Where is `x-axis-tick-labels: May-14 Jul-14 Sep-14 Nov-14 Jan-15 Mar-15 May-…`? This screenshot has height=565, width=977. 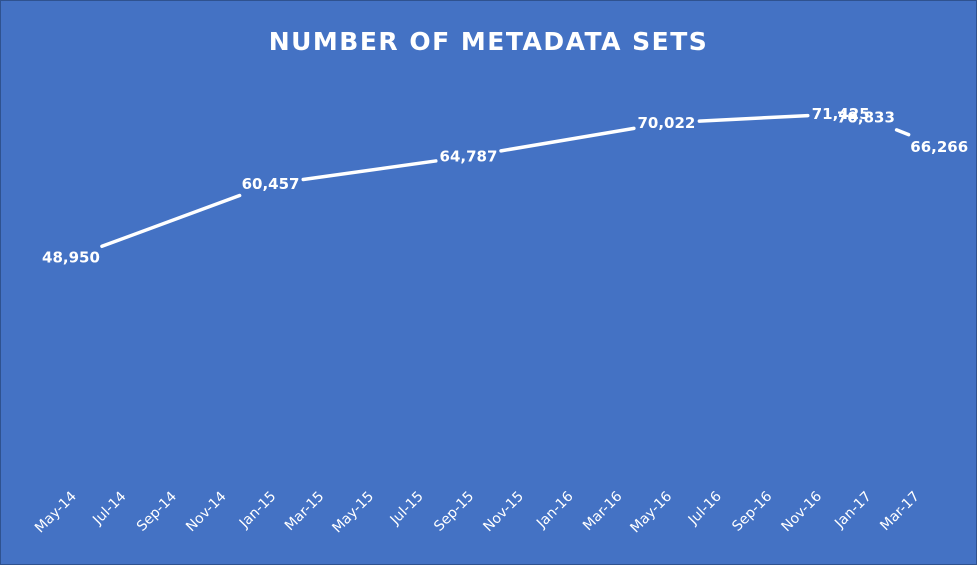 x-axis-tick-labels: May-14 Jul-14 Sep-14 Nov-14 Jan-15 Mar-15 May-… is located at coordinates (477, 512).